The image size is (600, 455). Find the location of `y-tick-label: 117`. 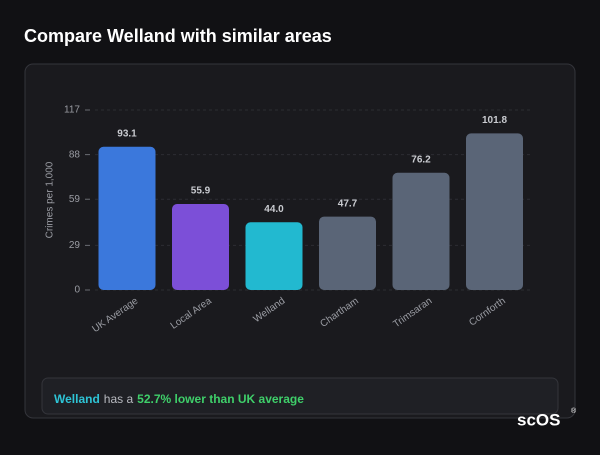

y-tick-label: 117 is located at coordinates (72, 110).